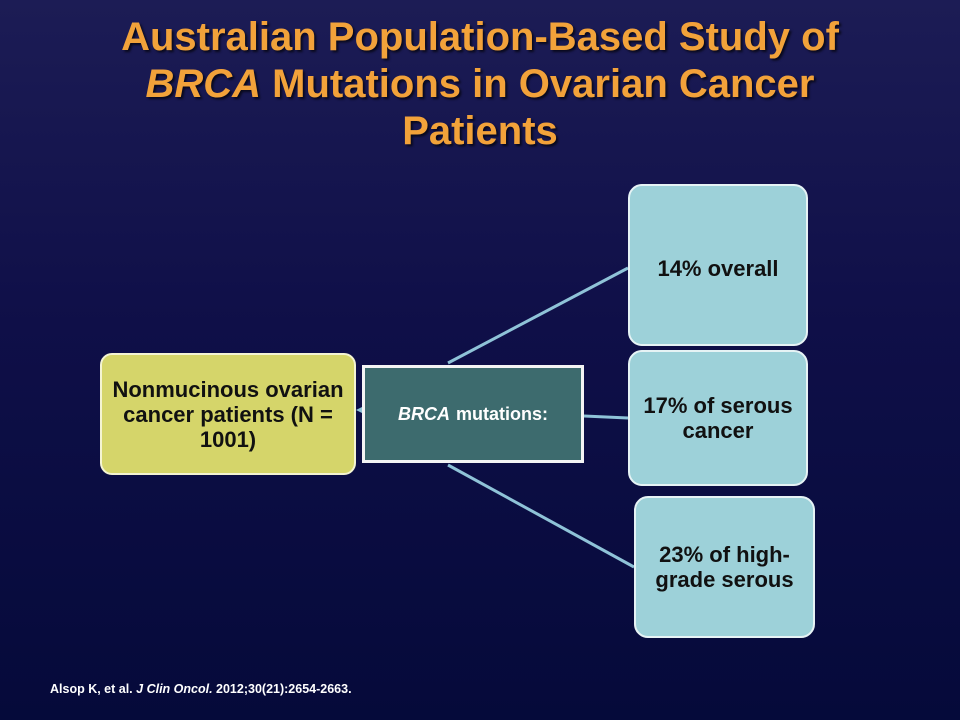 The image size is (960, 720). I want to click on brca-mutations-node: BRCA mutations:, so click(473, 414).